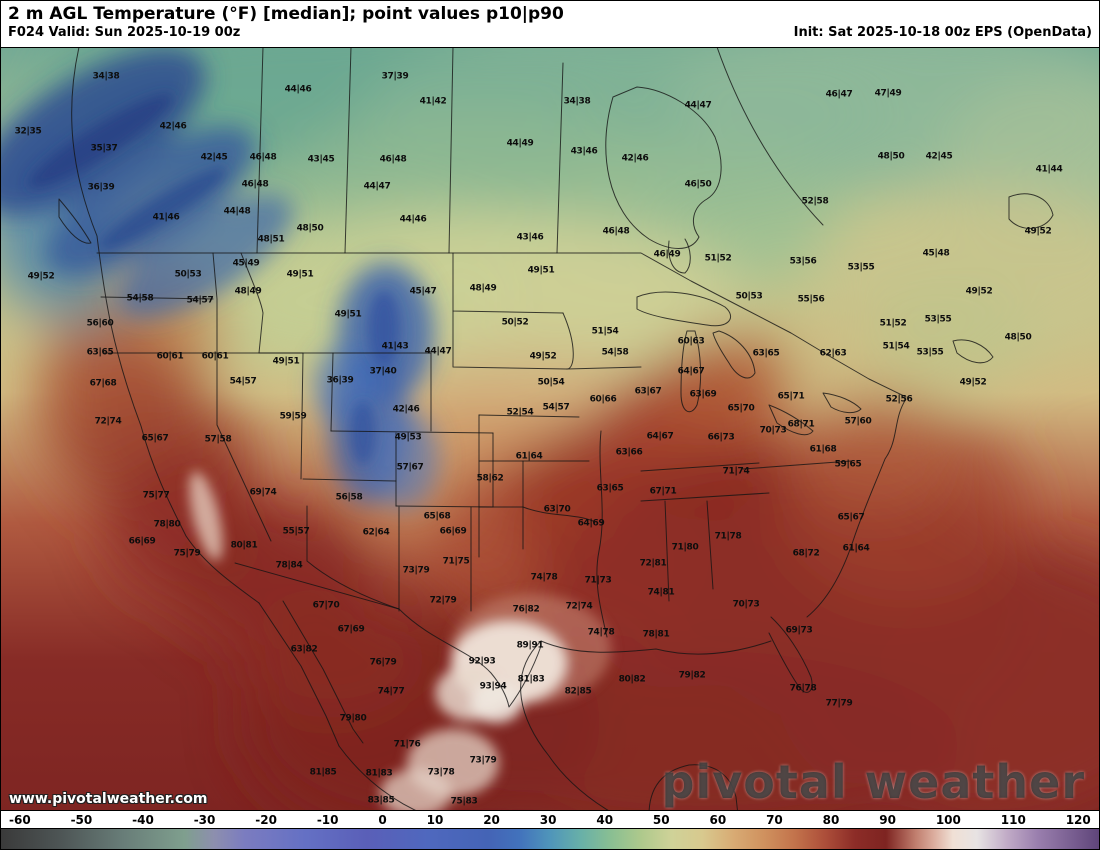  I want to click on init-time-label: Init: Sat 2025-10-18 00z EPS (OpenData), so click(942, 32).